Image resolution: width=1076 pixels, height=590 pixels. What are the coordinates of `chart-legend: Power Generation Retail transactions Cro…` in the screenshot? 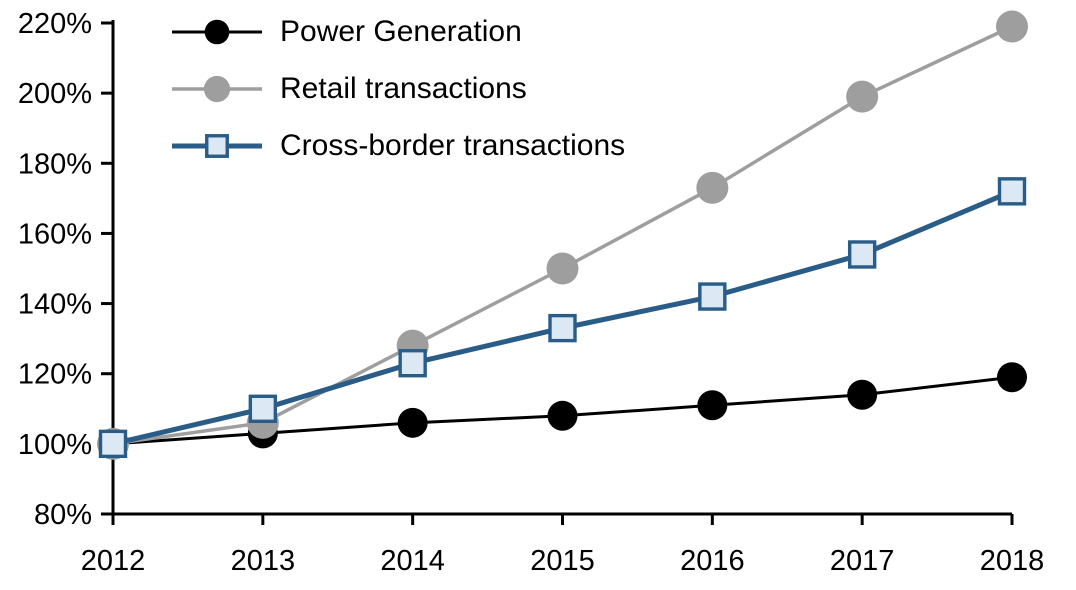 It's located at (397, 88).